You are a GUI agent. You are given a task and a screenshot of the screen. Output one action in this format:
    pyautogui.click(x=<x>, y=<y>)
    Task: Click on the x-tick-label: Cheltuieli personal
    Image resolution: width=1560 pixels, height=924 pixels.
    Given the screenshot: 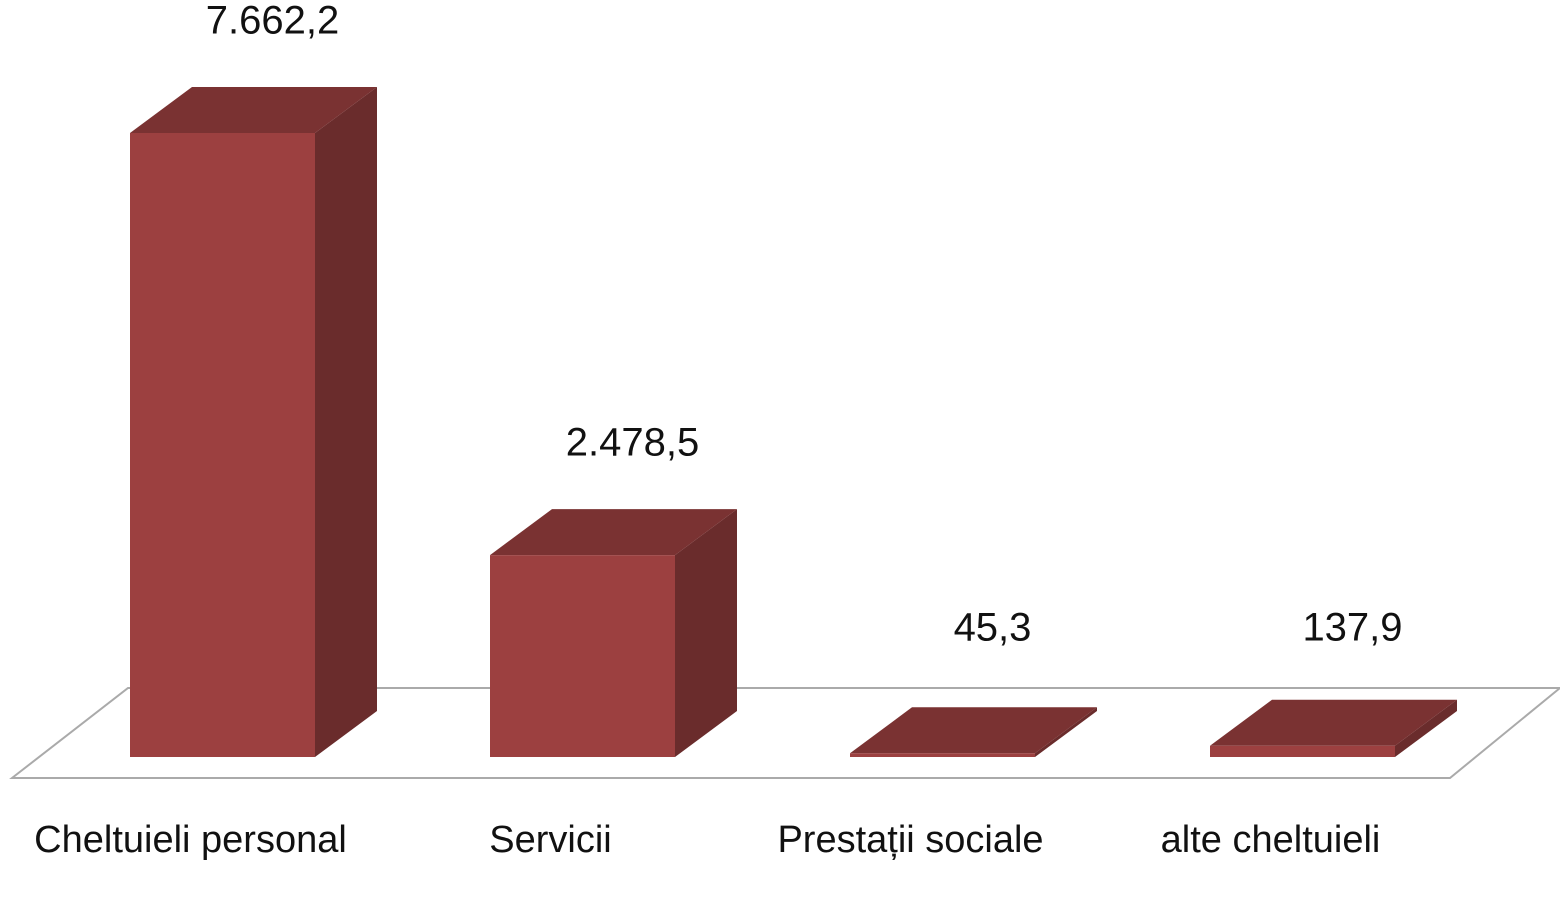 What is the action you would take?
    pyautogui.click(x=190, y=840)
    